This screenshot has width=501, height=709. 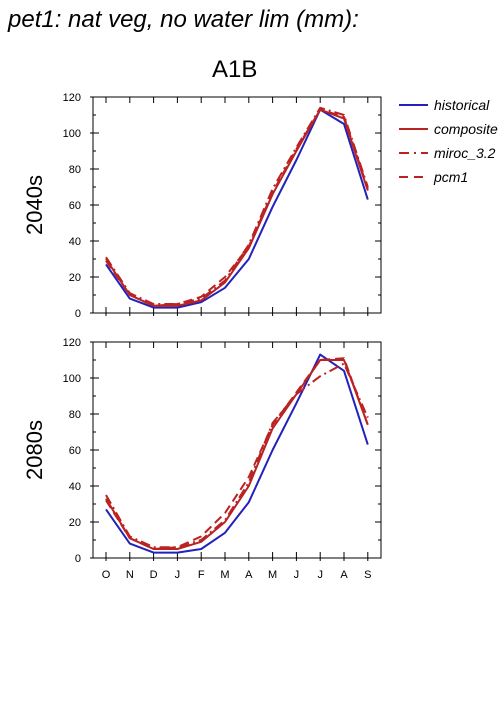 What do you see at coordinates (183, 19) in the screenshot?
I see `chart-title: pet1: nat veg, no water lim (mm):` at bounding box center [183, 19].